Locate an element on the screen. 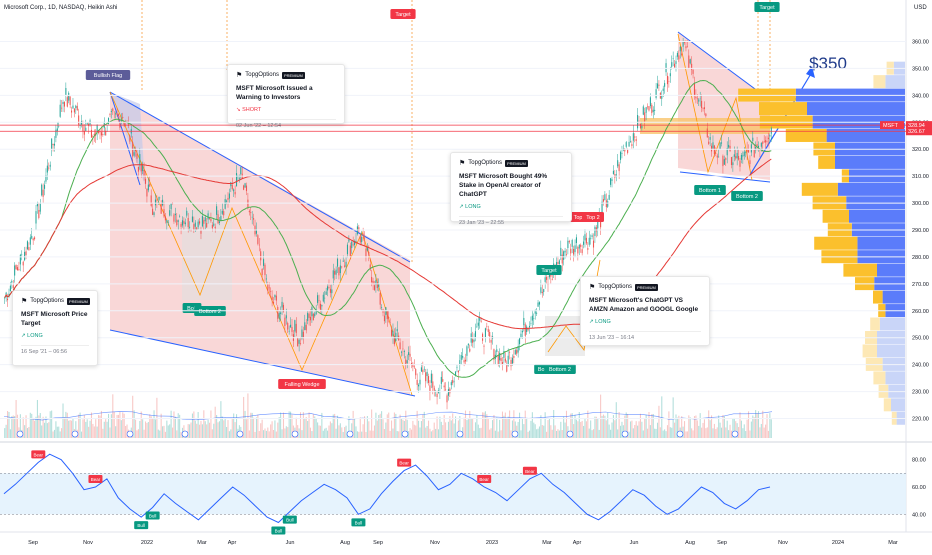  annotation-badge is located at coordinates (767, 7).